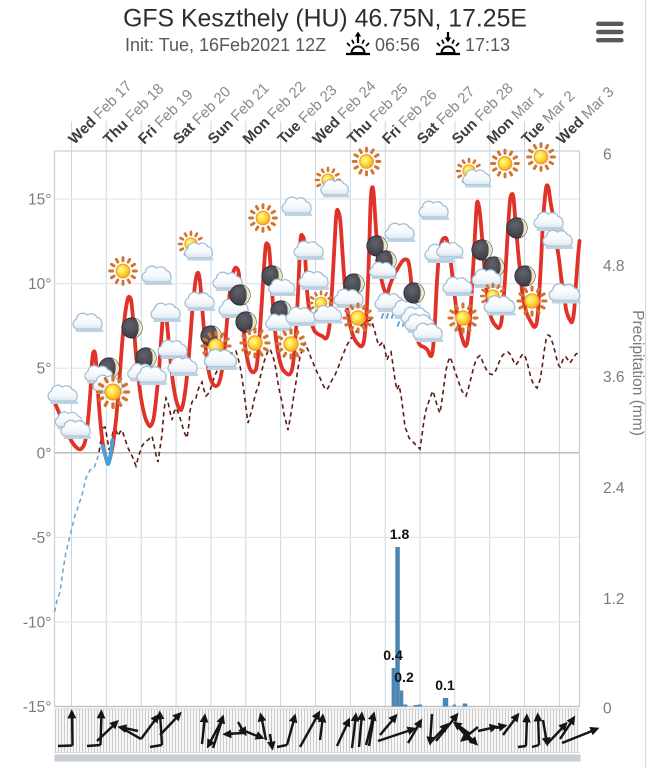  Describe the element at coordinates (487, 45) in the screenshot. I see `svg-text: 17:13` at that location.